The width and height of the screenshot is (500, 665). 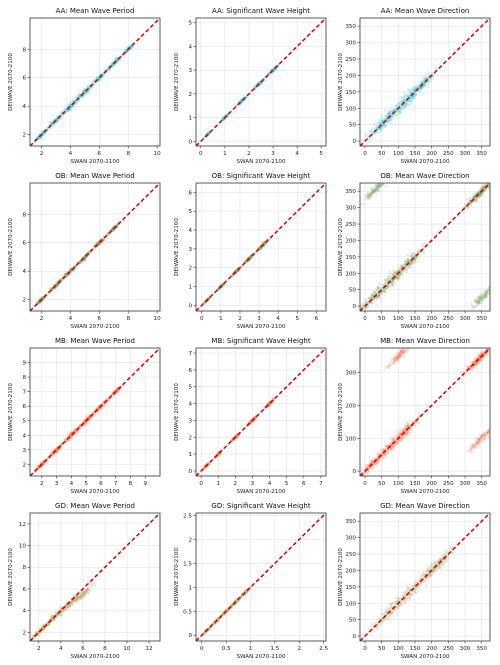 What do you see at coordinates (365, 154) in the screenshot?
I see `x-tick-label: 0` at bounding box center [365, 154].